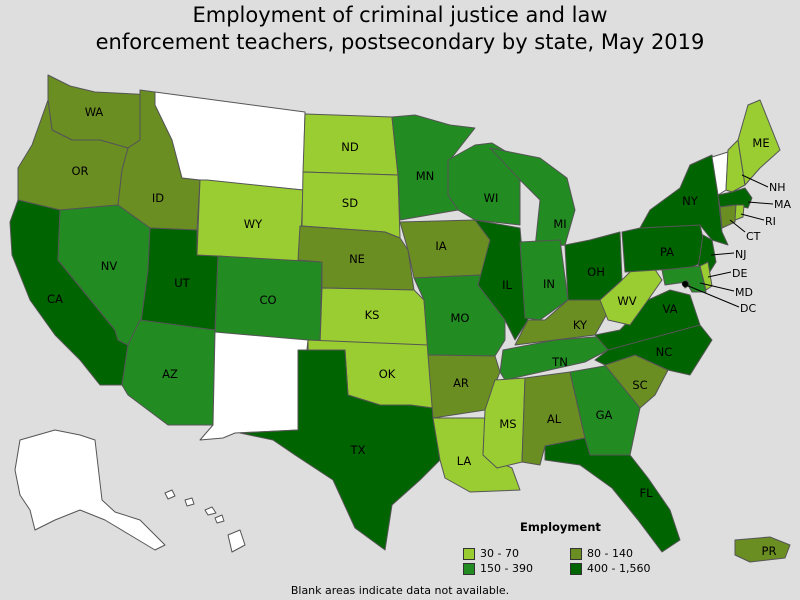 The width and height of the screenshot is (800, 600). What do you see at coordinates (372, 315) in the screenshot?
I see `label-ks: KS` at bounding box center [372, 315].